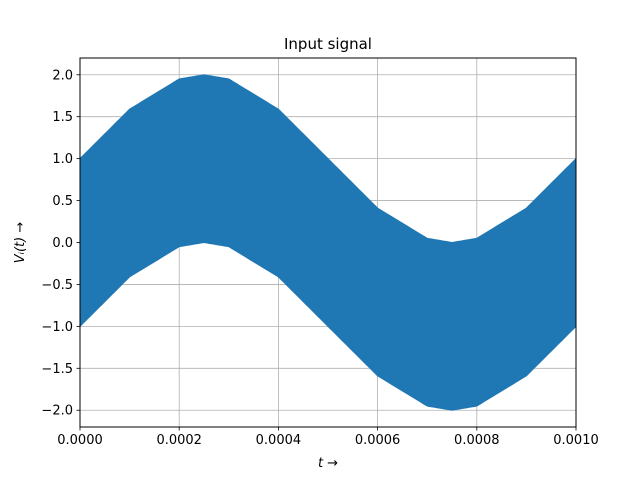 The height and width of the screenshot is (480, 640). What do you see at coordinates (20, 243) in the screenshot?
I see `y-axis-label: Vᵢ(t) →` at bounding box center [20, 243].